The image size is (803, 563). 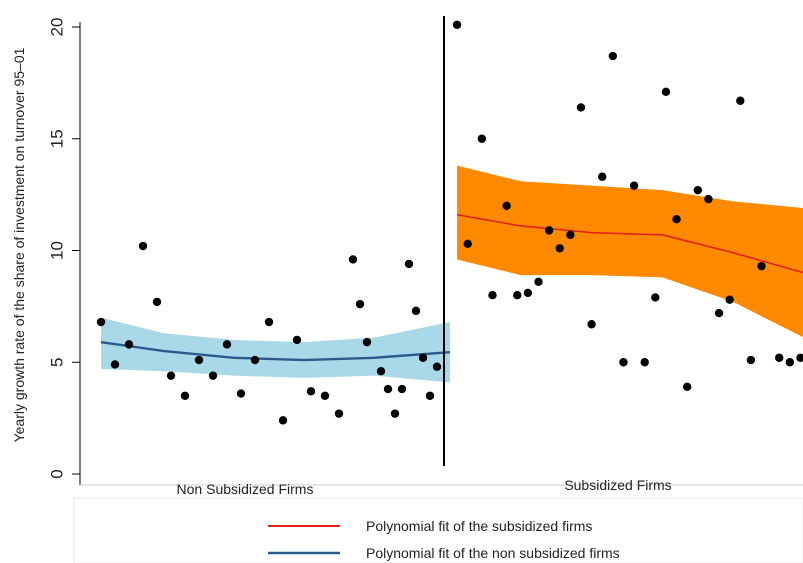 What do you see at coordinates (56, 362) in the screenshot?
I see `y-tick-label: 5` at bounding box center [56, 362].